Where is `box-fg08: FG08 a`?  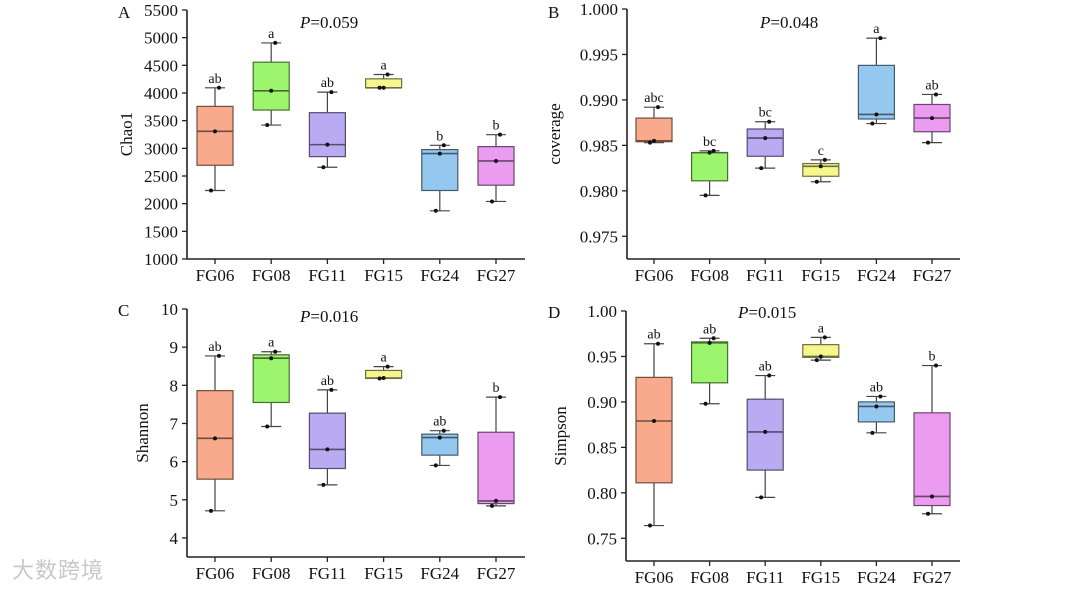 box-fg08: FG08 a is located at coordinates (271, 156).